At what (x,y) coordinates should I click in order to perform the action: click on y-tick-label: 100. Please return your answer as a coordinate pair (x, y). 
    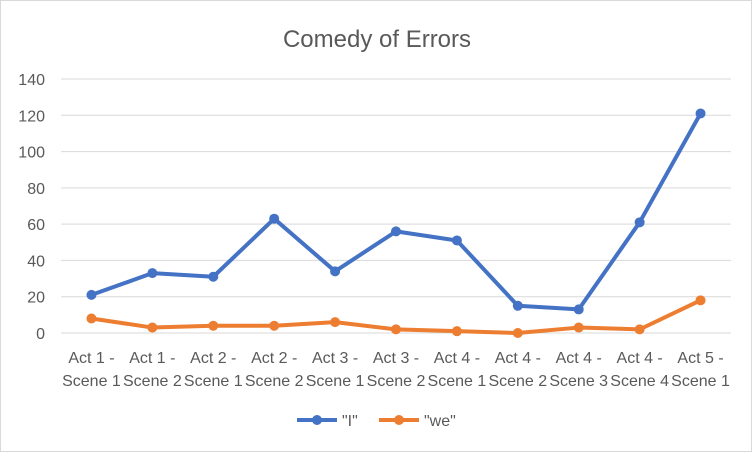
    Looking at the image, I should click on (31, 153).